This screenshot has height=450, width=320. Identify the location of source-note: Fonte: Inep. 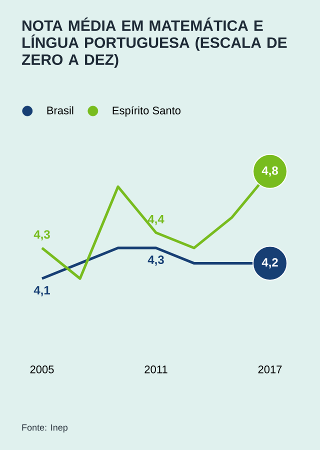
(45, 428).